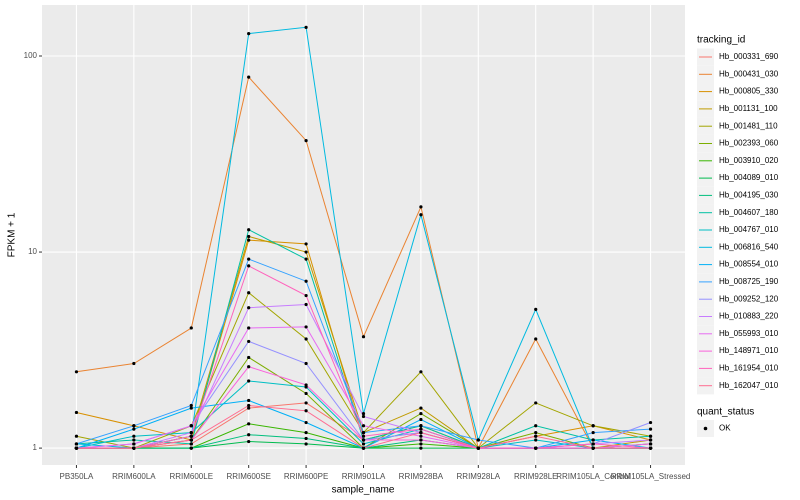 Image resolution: width=800 pixels, height=500 pixels. I want to click on legend-label: Hb_004767_010, so click(749, 229).